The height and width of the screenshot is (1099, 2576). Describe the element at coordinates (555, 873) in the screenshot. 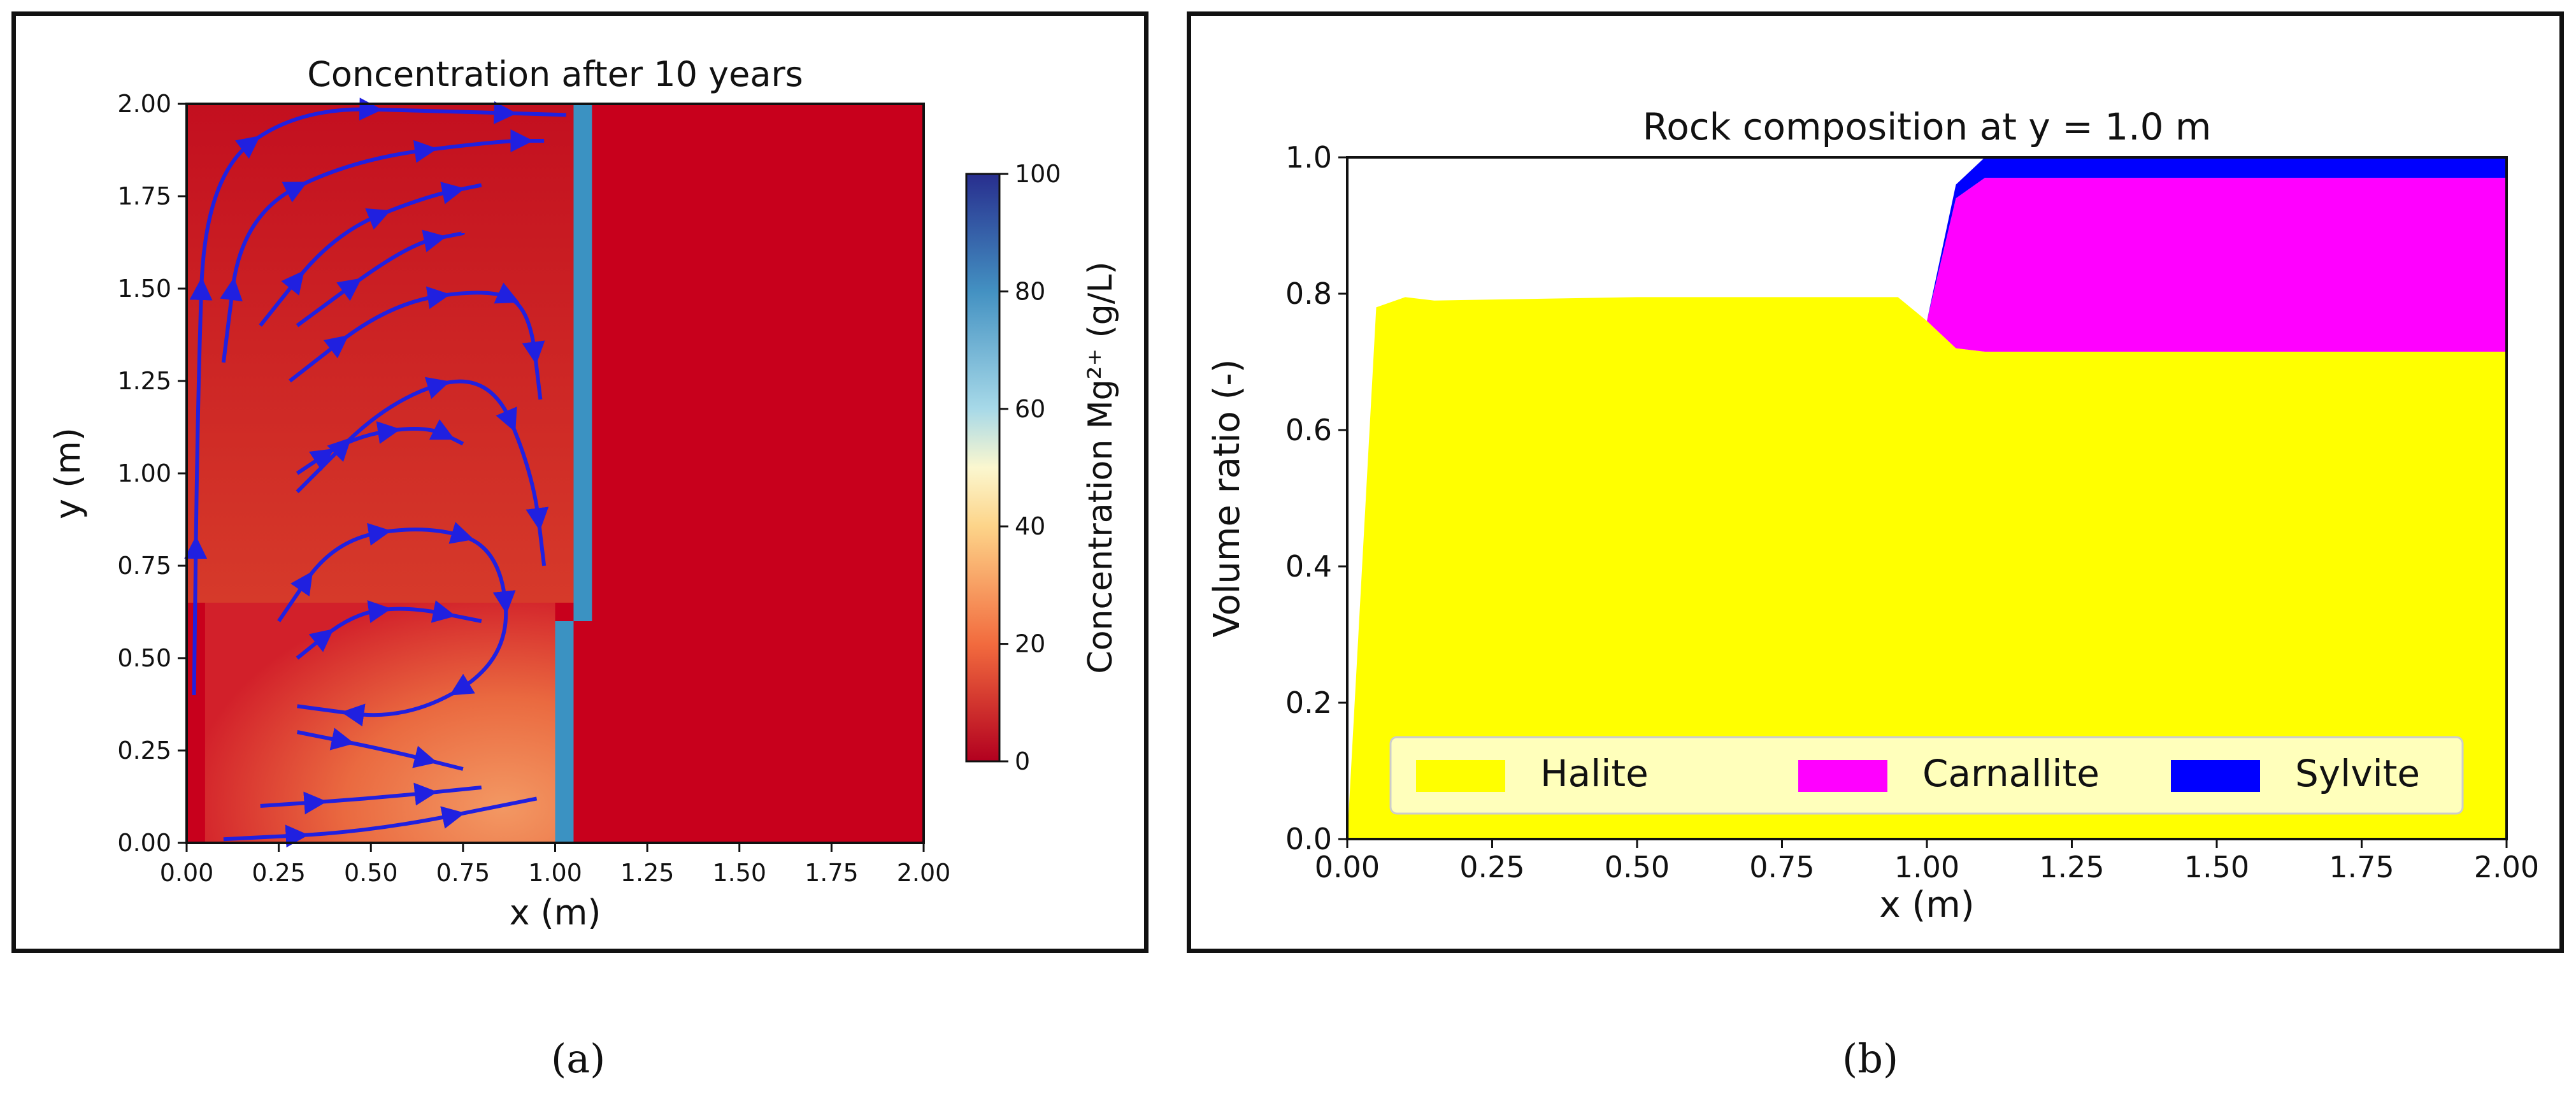

I see `x-tick-label-a: 1.00` at that location.